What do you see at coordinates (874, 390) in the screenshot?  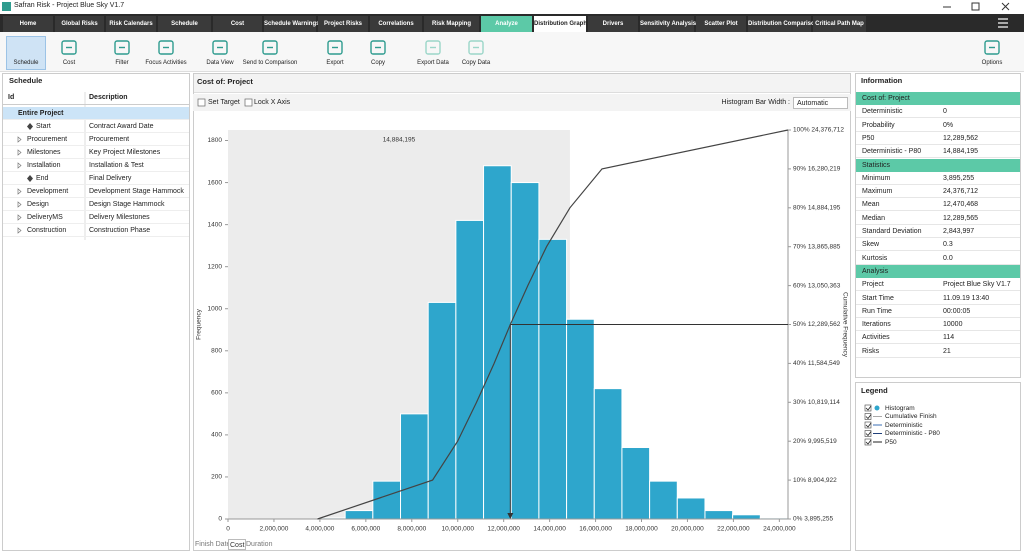 I see `panel-title: Legend` at bounding box center [874, 390].